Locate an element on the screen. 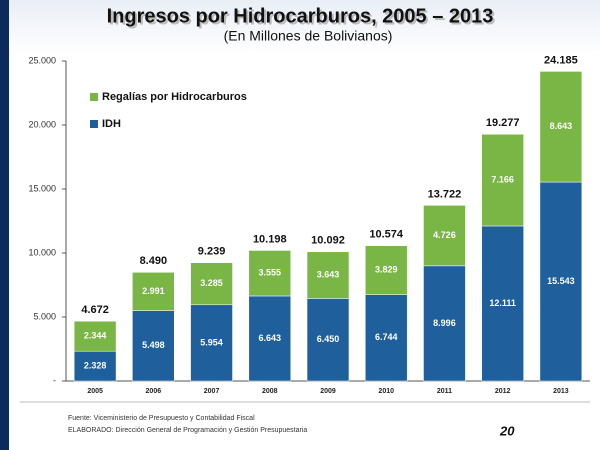 This screenshot has height=450, width=600. x-tick-label: 2011 is located at coordinates (444, 391).